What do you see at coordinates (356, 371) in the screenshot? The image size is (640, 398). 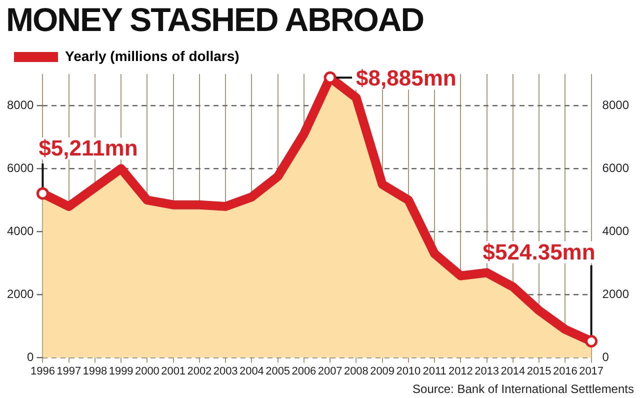 I see `x-tick-label: 2008` at bounding box center [356, 371].